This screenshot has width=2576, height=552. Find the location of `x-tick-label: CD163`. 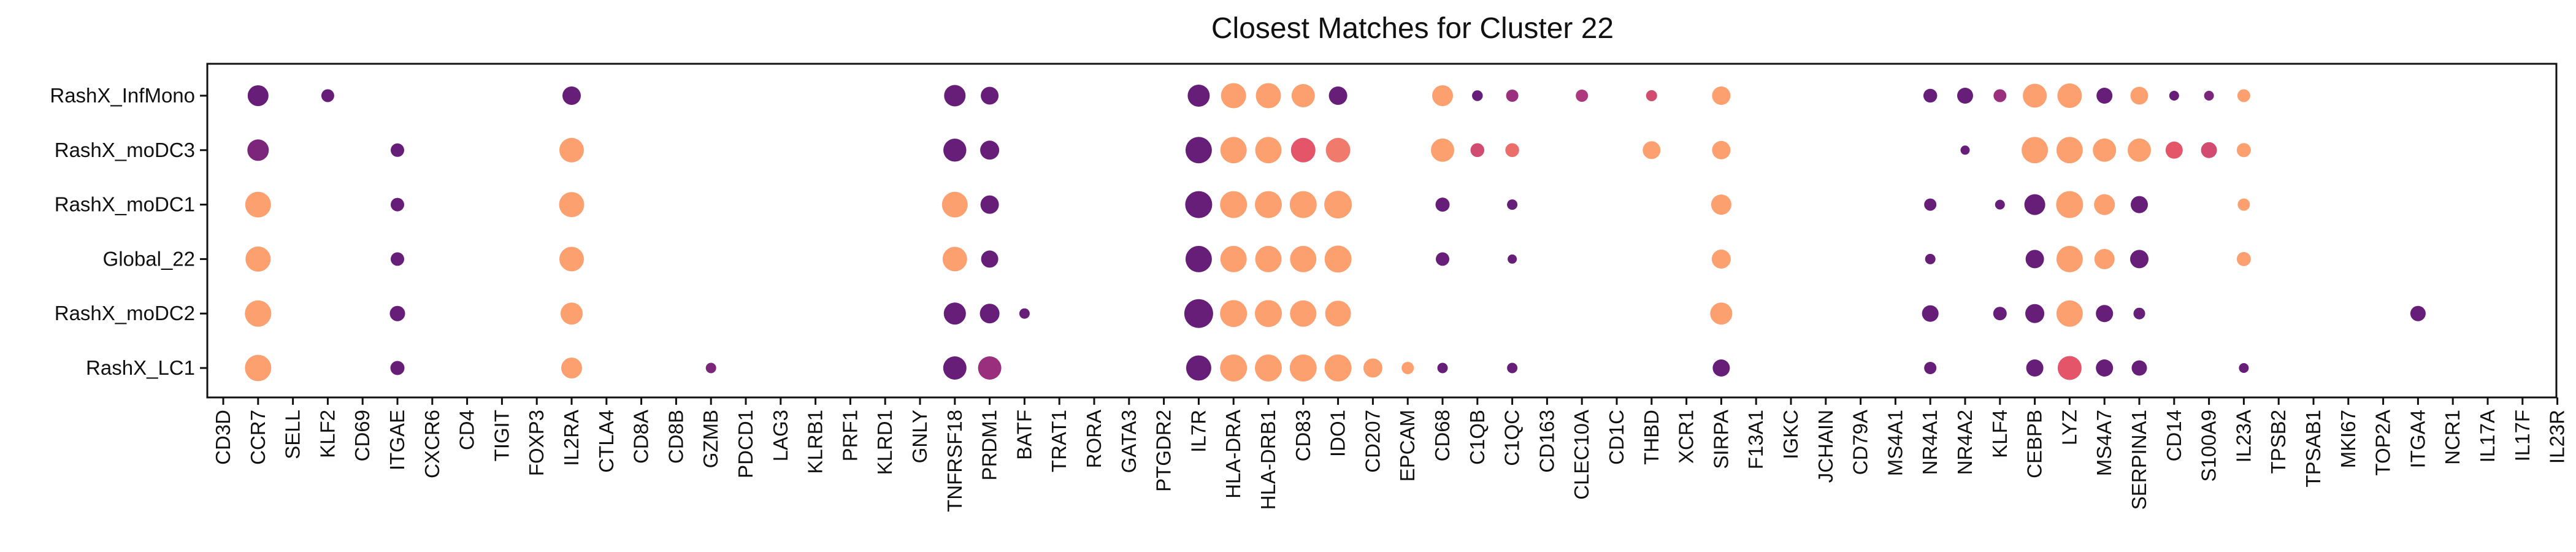

x-tick-label: CD163 is located at coordinates (1546, 441).